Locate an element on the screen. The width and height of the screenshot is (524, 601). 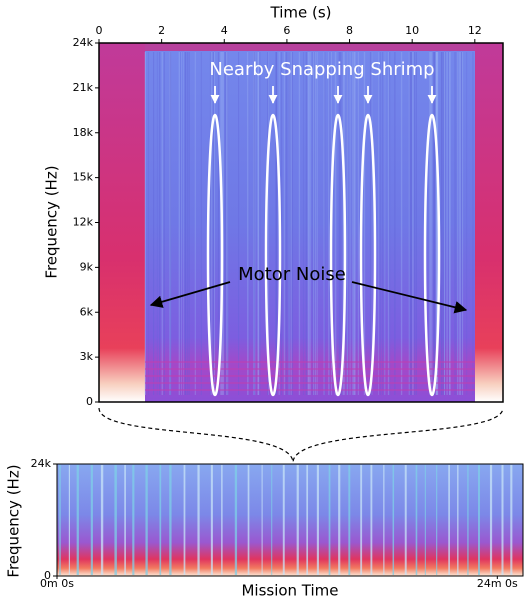
x-tick-label: 2 is located at coordinates (161, 30).